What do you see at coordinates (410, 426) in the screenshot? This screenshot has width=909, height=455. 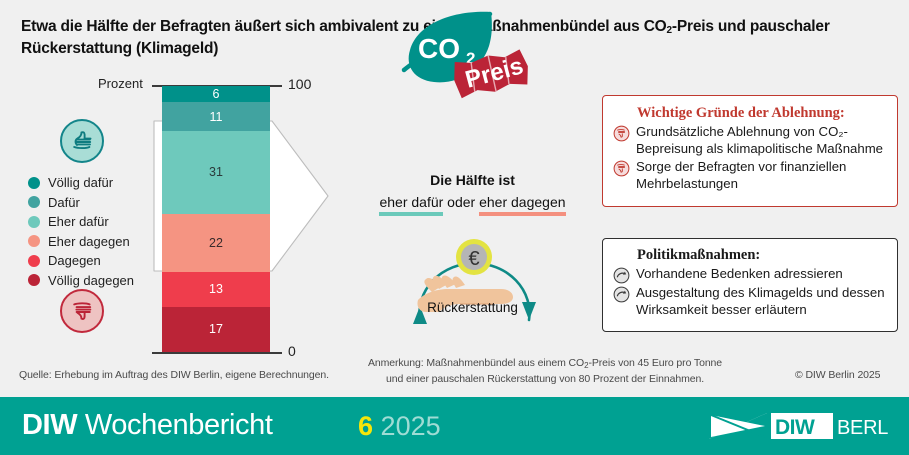 I see `issue-year: 2025` at bounding box center [410, 426].